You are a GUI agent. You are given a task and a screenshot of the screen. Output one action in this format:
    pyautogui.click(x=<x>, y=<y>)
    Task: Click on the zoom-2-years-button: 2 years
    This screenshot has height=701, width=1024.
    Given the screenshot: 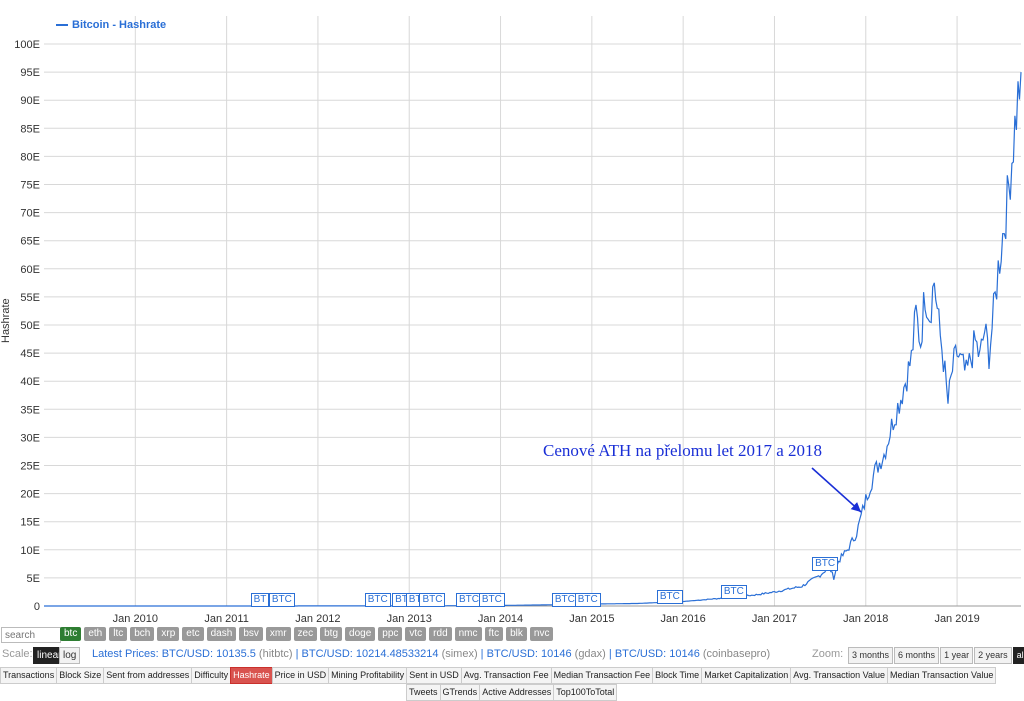 What is the action you would take?
    pyautogui.click(x=993, y=655)
    